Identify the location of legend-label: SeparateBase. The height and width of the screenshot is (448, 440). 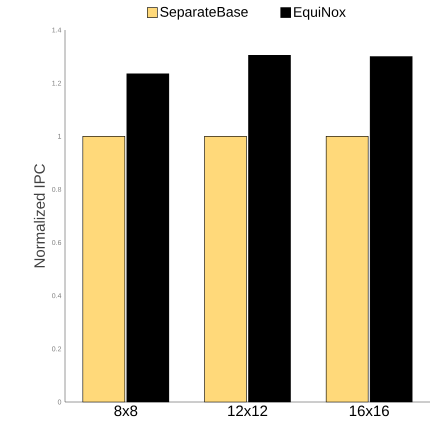
(204, 13).